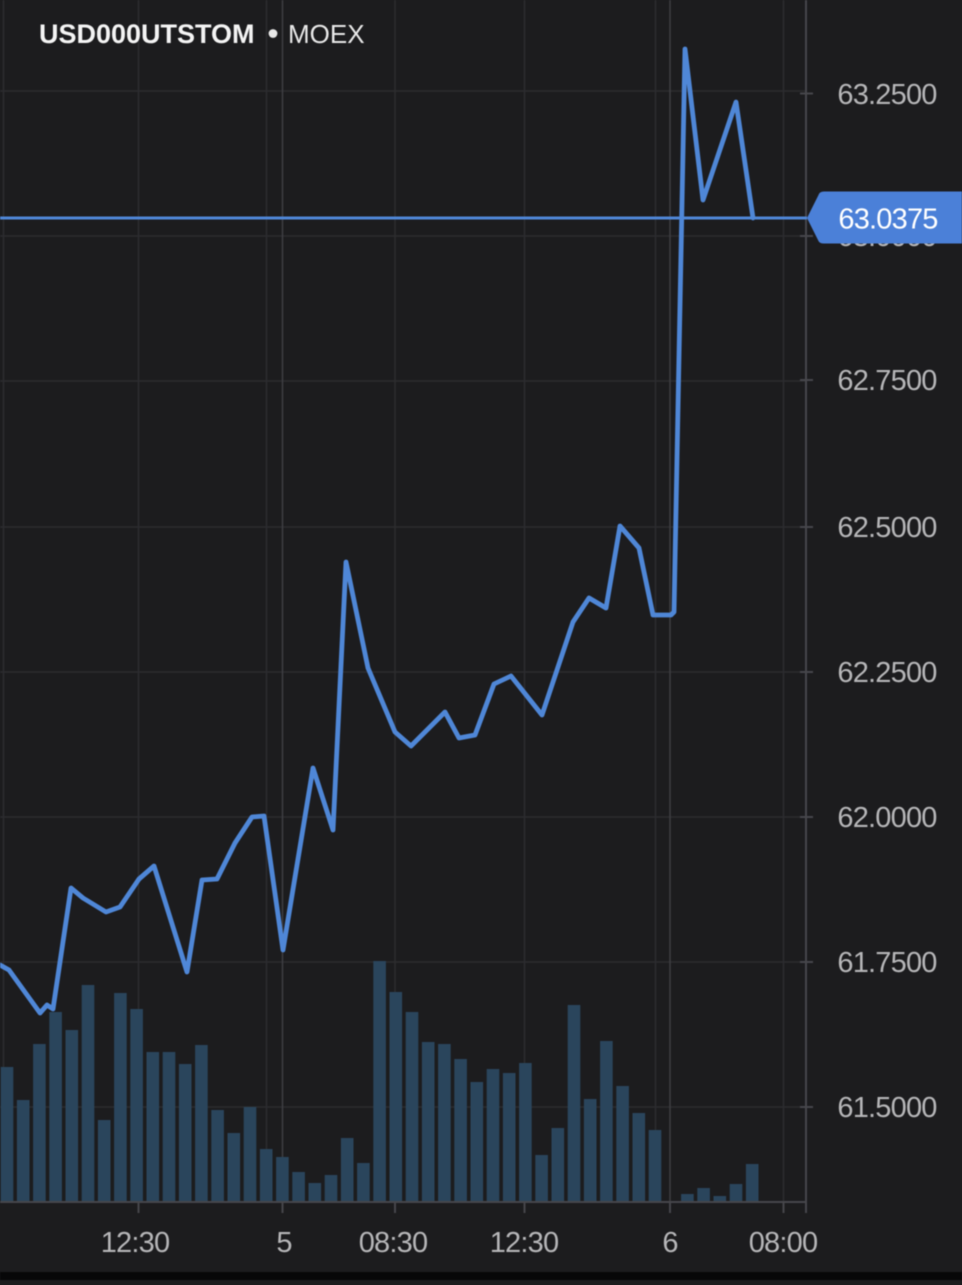 This screenshot has height=1285, width=962. I want to click on svg-text: 62.0000, so click(886, 818).